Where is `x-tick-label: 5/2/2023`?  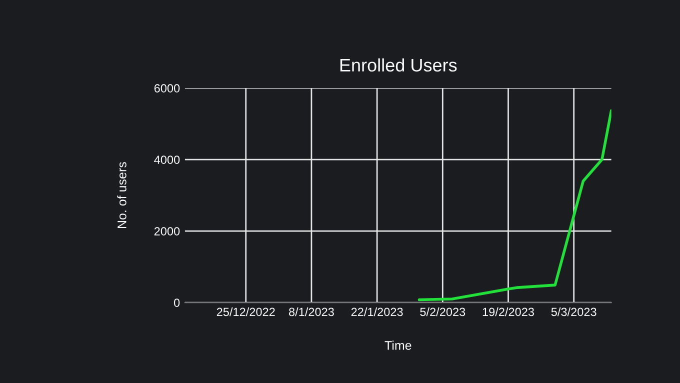
x-tick-label: 5/2/2023 is located at coordinates (443, 311).